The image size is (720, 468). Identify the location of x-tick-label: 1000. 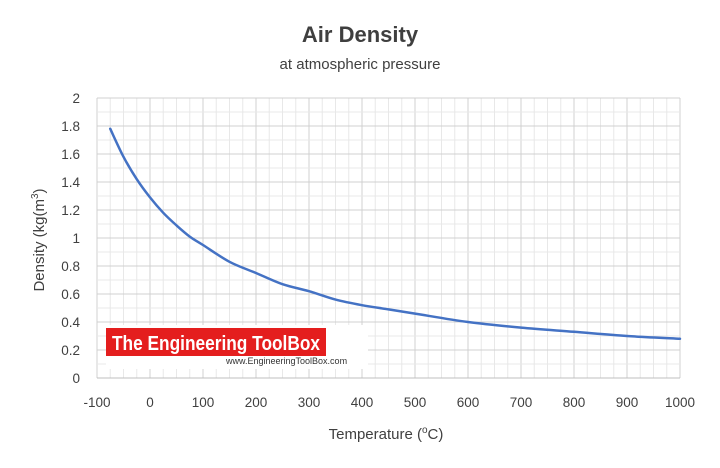
(680, 402).